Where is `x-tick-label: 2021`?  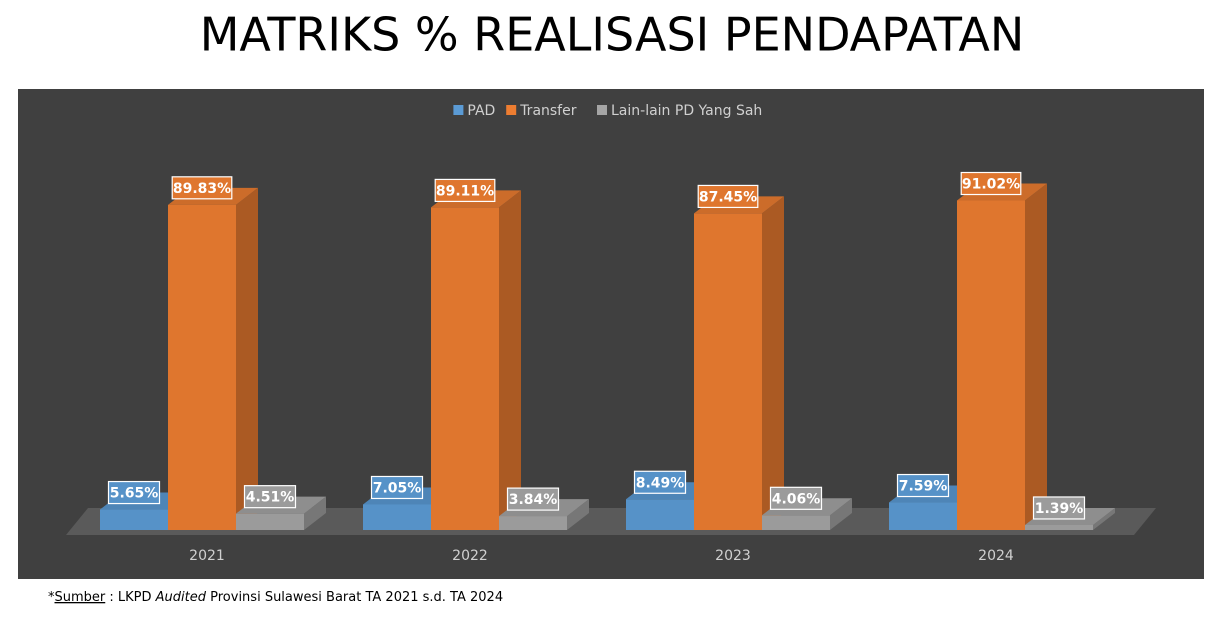
x-tick-label: 2021 is located at coordinates (207, 556).